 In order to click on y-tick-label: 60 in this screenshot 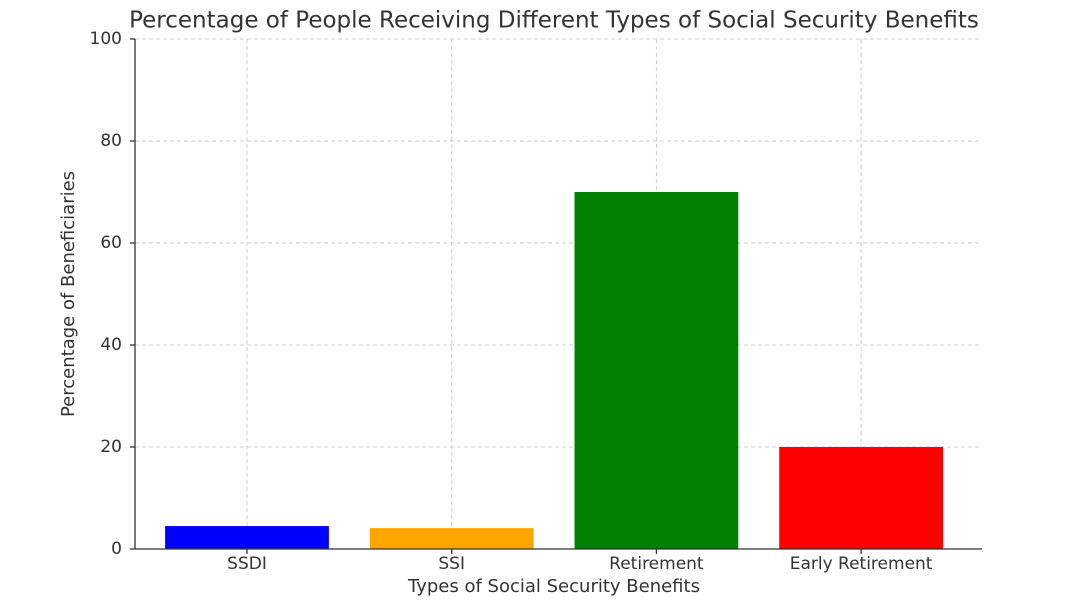, I will do `click(111, 243)`.